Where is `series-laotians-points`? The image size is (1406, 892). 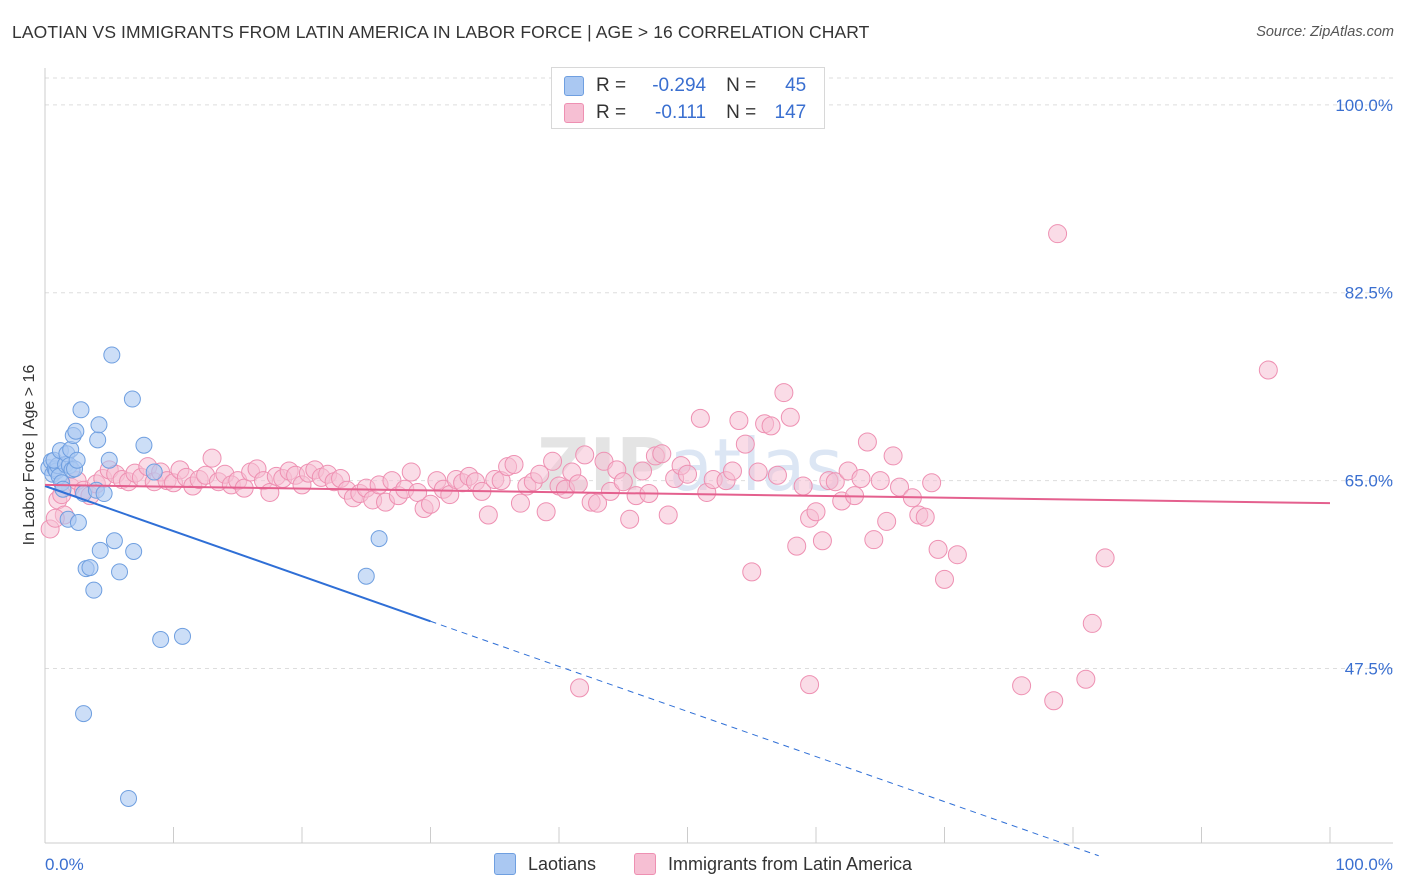
series-laotians-points is located at coordinates (214, 576).